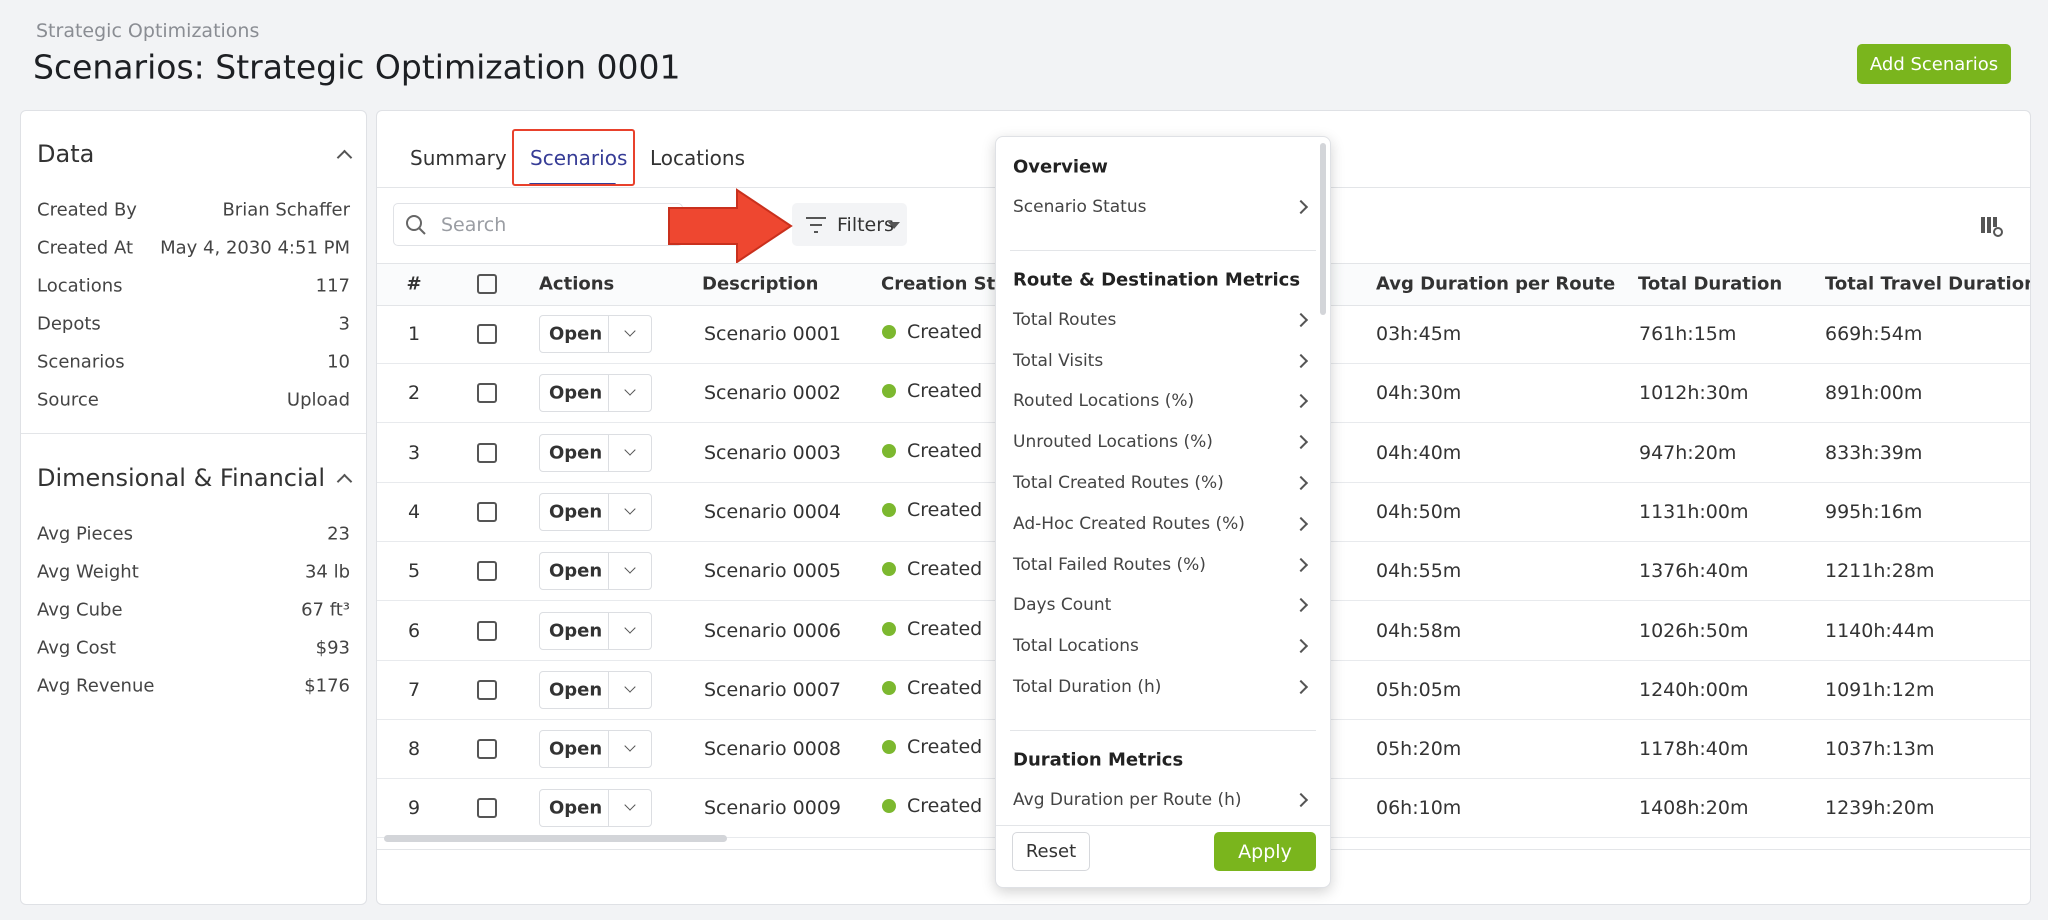 The width and height of the screenshot is (2048, 920). Describe the element at coordinates (414, 511) in the screenshot. I see `row-number: 4` at that location.